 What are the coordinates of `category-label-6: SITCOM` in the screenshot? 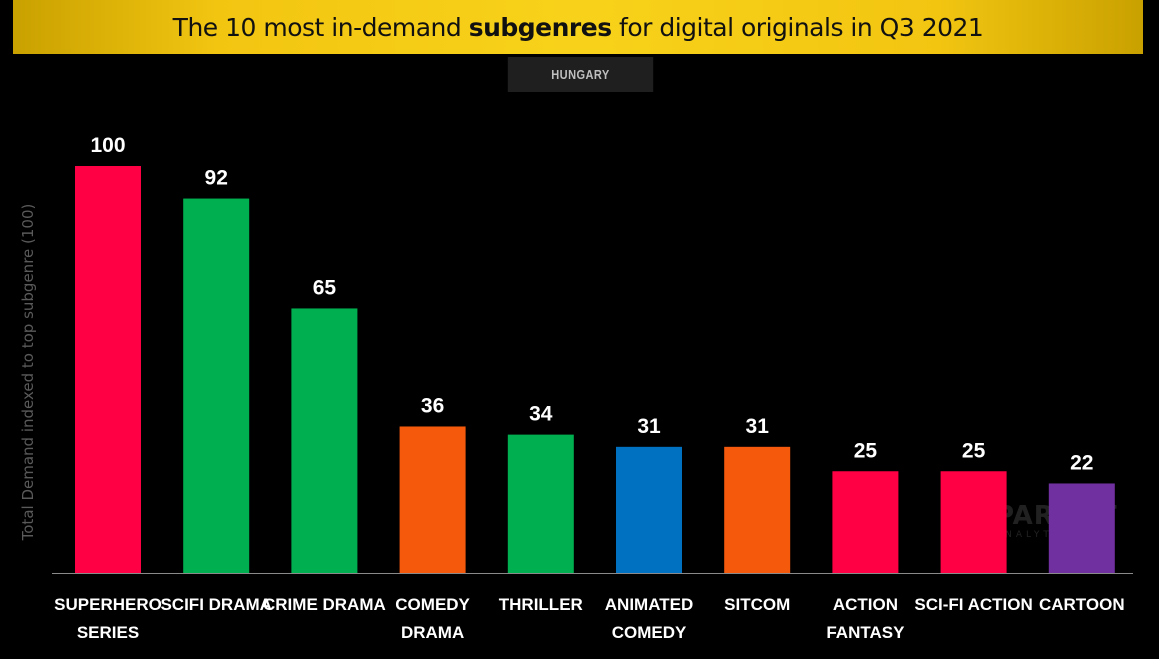 It's located at (757, 604).